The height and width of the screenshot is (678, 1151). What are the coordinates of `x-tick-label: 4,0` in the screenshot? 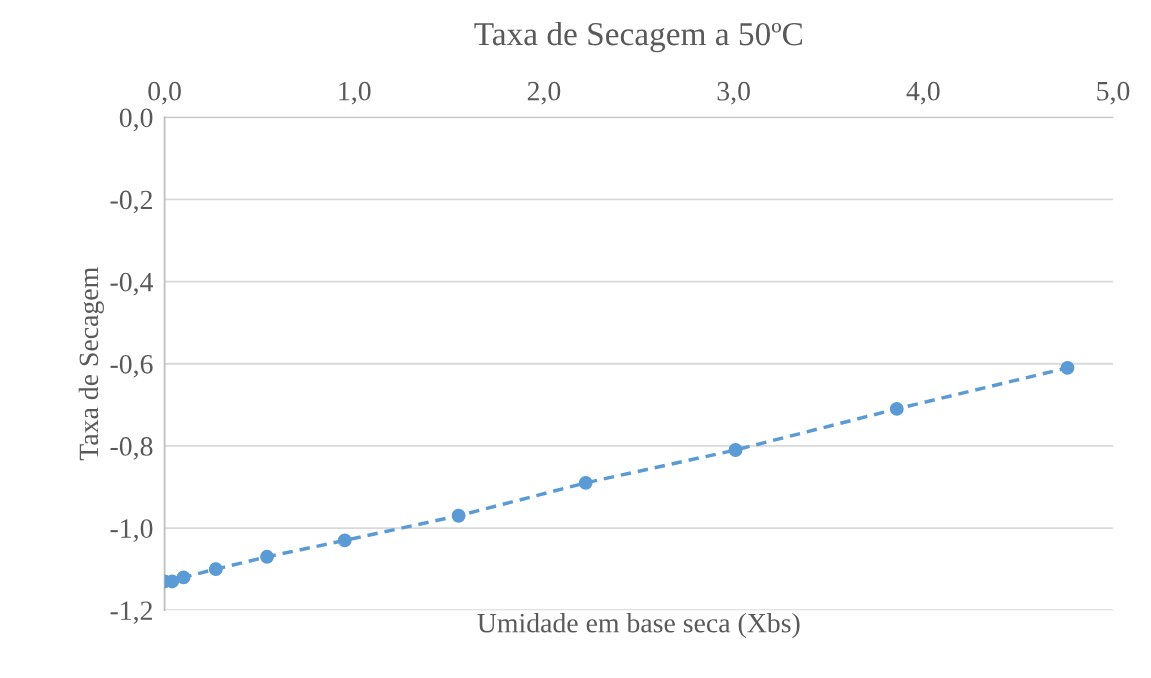 It's located at (923, 93).